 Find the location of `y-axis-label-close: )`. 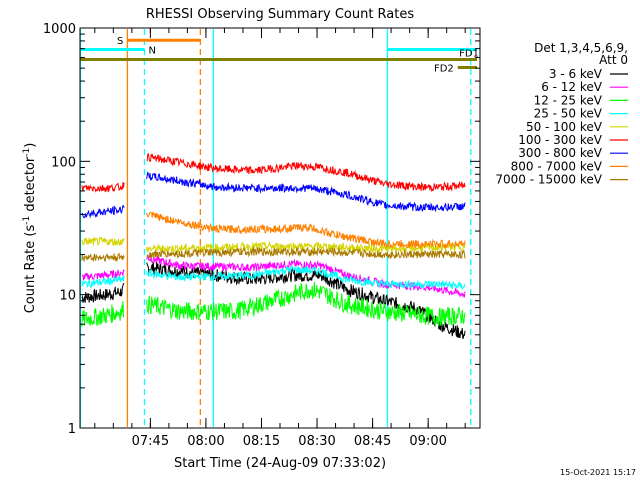

y-axis-label-close: ) is located at coordinates (30, 145).